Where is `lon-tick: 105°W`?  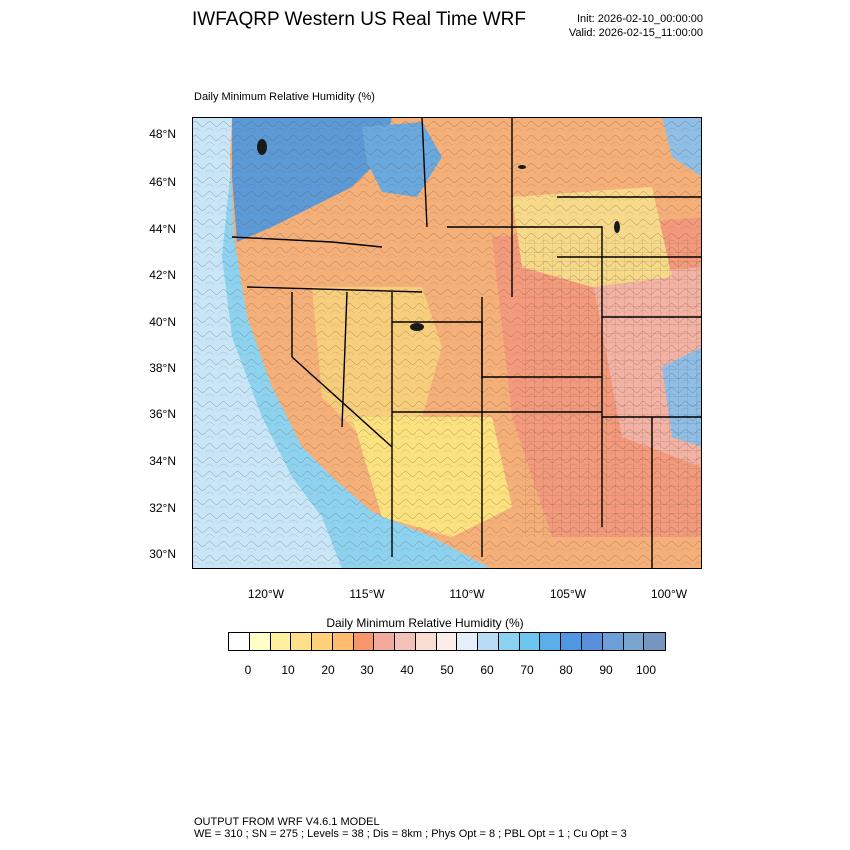 lon-tick: 105°W is located at coordinates (568, 594).